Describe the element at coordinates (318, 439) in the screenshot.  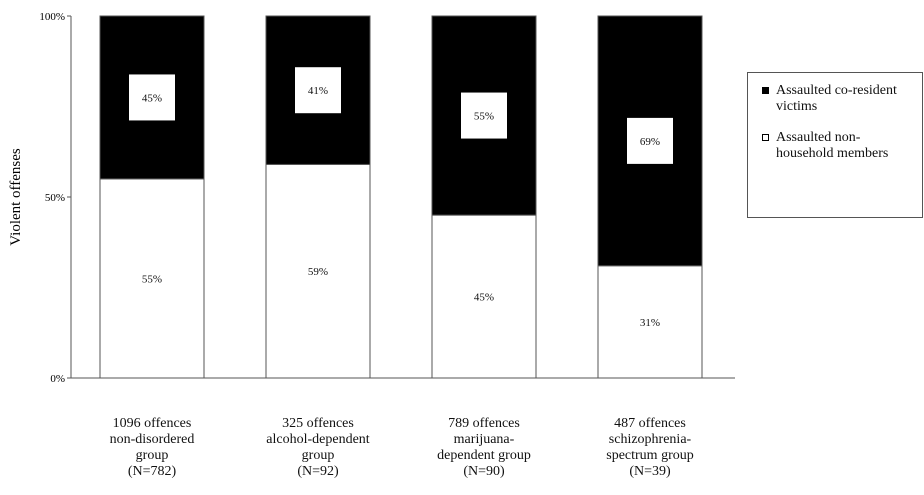
I see `x-category-label-line: alcohol-dependent` at that location.